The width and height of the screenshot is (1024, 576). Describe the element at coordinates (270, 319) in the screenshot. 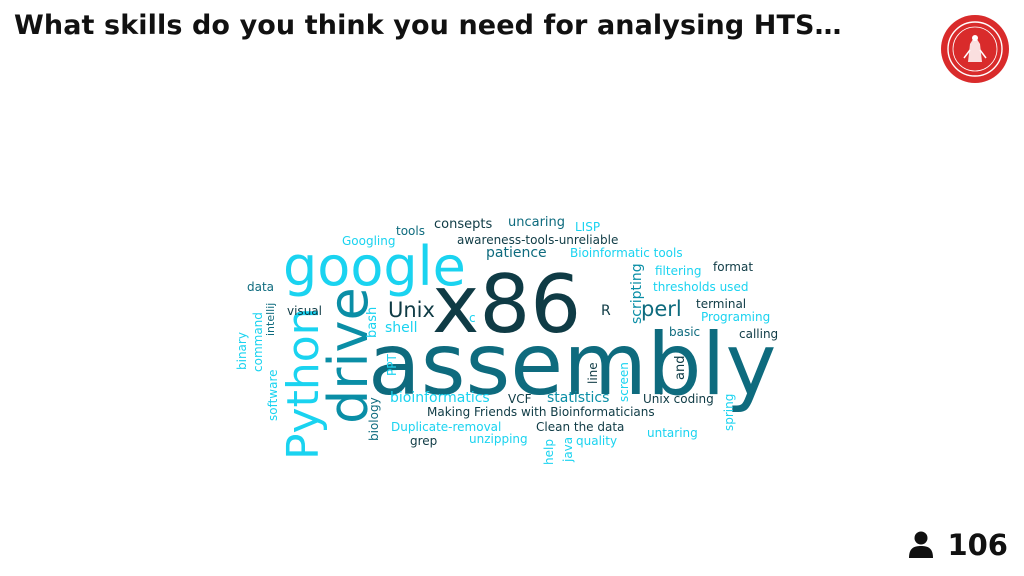

I see `cloud-word: intellij` at that location.